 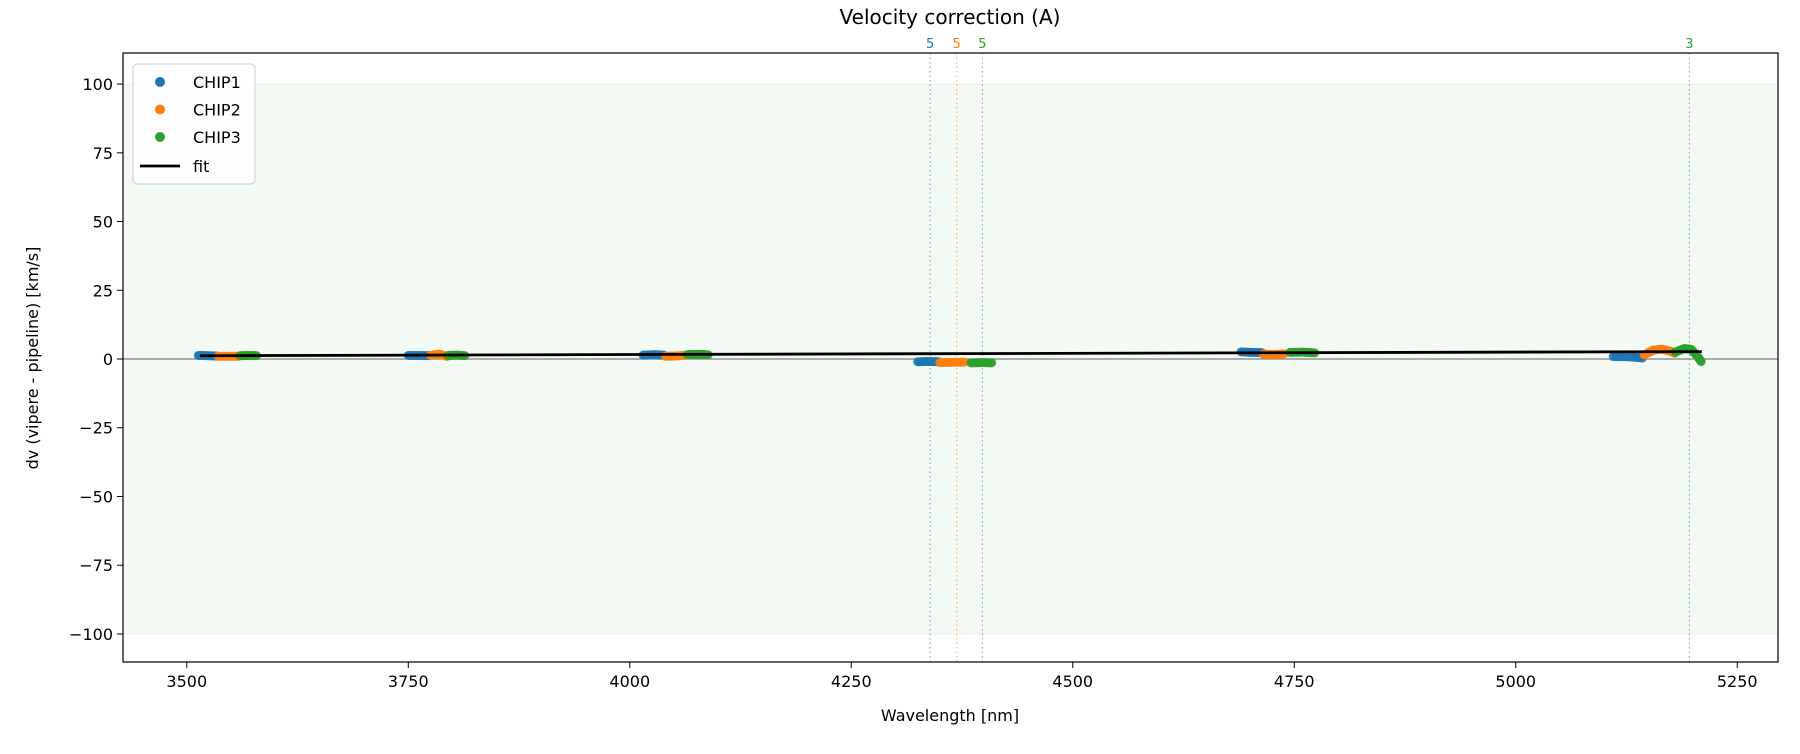 What do you see at coordinates (950, 715) in the screenshot?
I see `x-axis-label: Wavelength [nm]` at bounding box center [950, 715].